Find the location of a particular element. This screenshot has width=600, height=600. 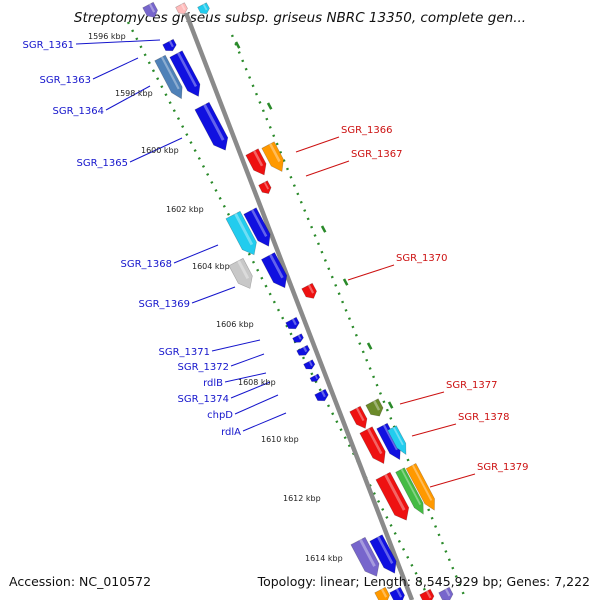

gene-sgr-1367b-shine is located at coordinates (266, 185).